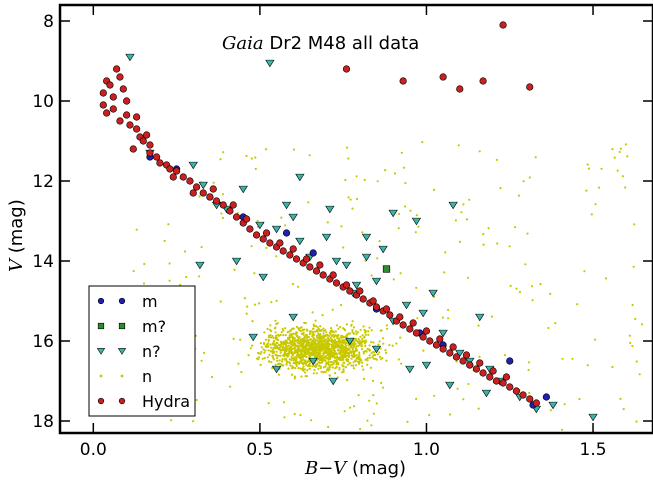 The image size is (653, 484). I want to click on chart-title: Gaia Dr2 M48 all data, so click(320, 43).